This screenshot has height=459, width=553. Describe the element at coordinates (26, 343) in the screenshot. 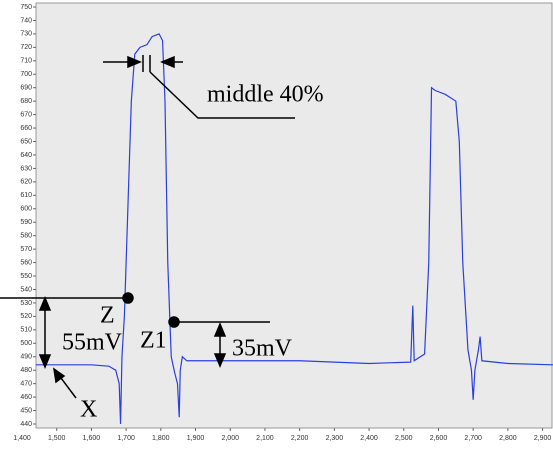

I see `y-tick-label: 500` at that location.